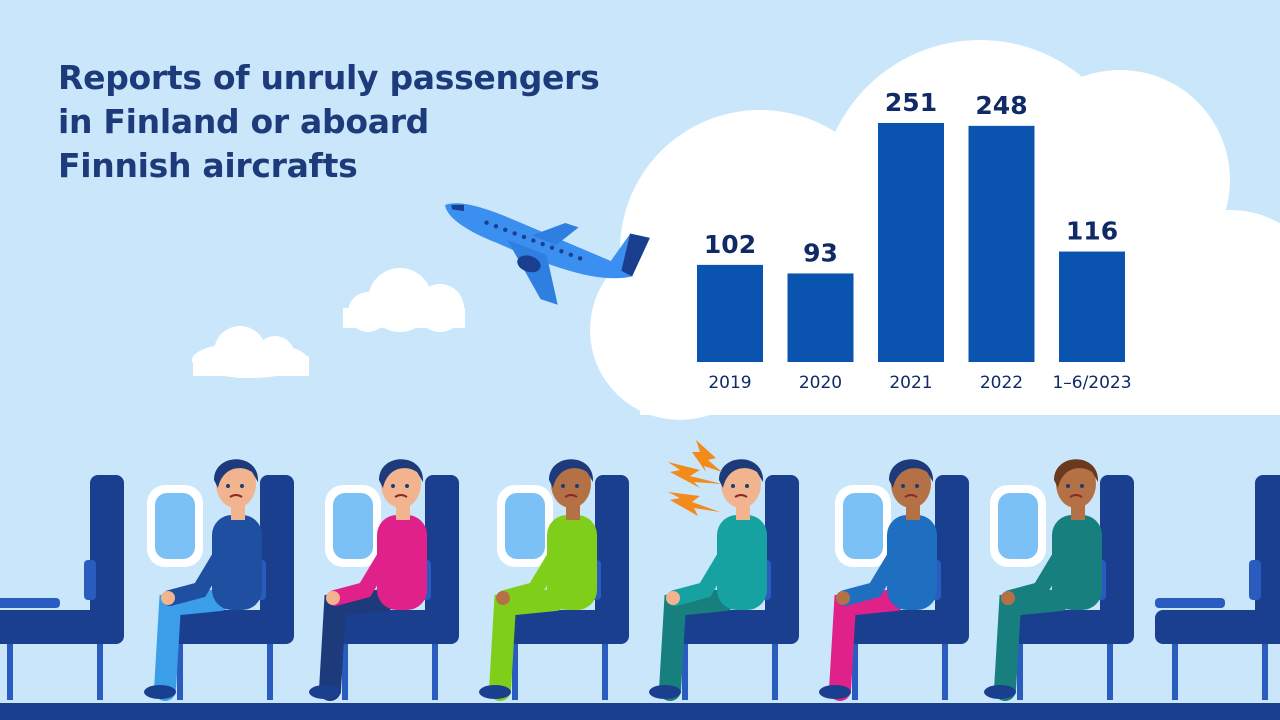 The image size is (1280, 720). I want to click on small-cloud-left, so click(250, 352).